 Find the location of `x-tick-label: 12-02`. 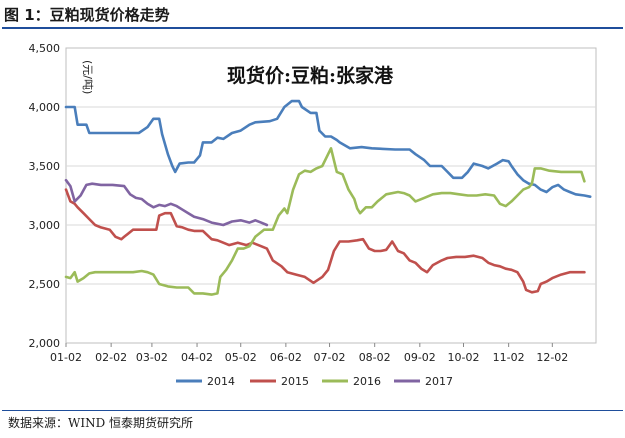

x-tick-label: 12-02 is located at coordinates (552, 357).